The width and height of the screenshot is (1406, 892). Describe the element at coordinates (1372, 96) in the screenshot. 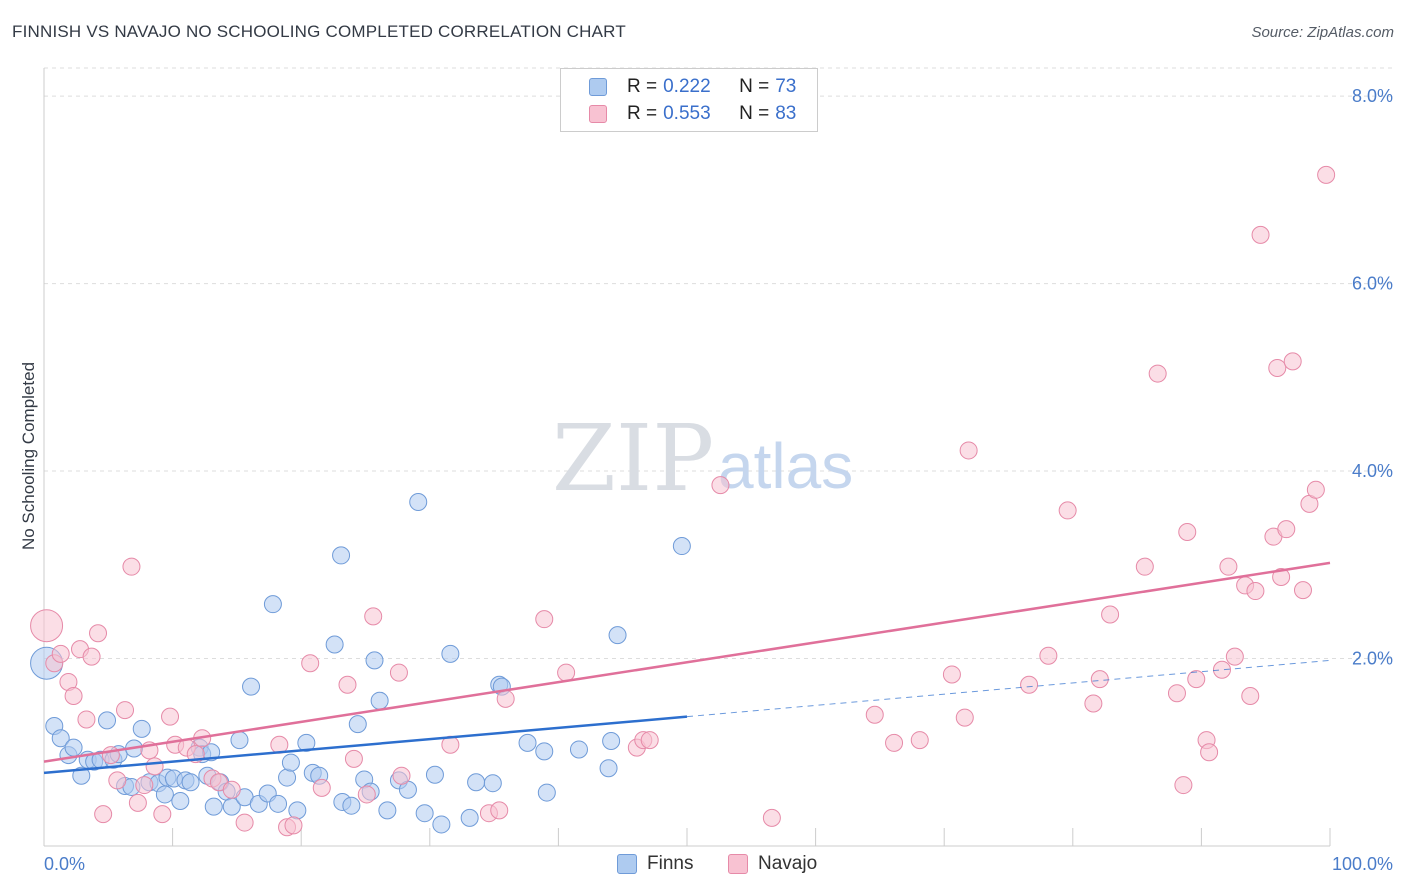

I see `y-tick-label: 8.0%` at that location.